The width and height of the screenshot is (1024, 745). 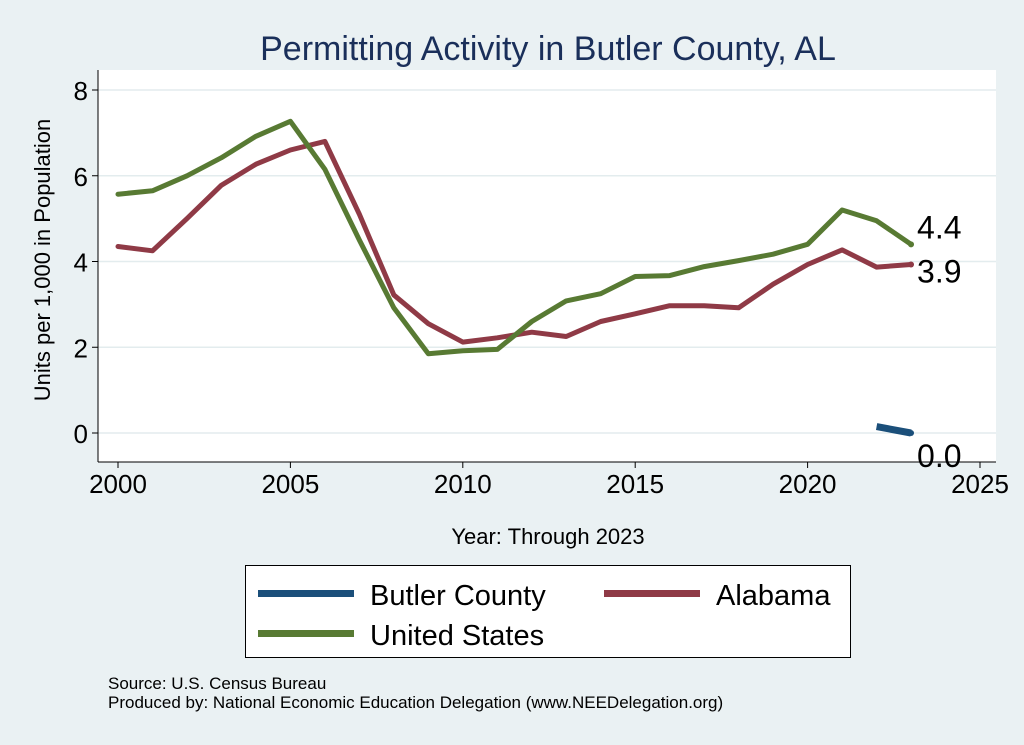 I want to click on x-tick-label-2015: 2015, so click(x=635, y=484).